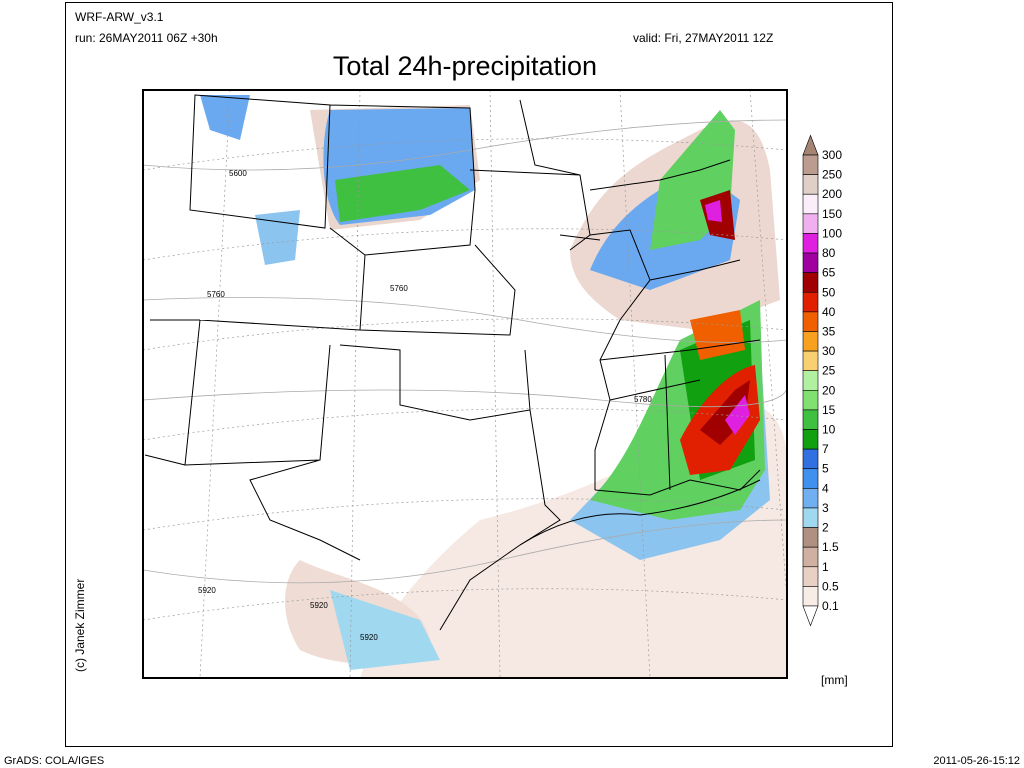 Image resolution: width=1024 pixels, height=768 pixels. Describe the element at coordinates (829, 312) in the screenshot. I see `legend-label: 40` at that location.